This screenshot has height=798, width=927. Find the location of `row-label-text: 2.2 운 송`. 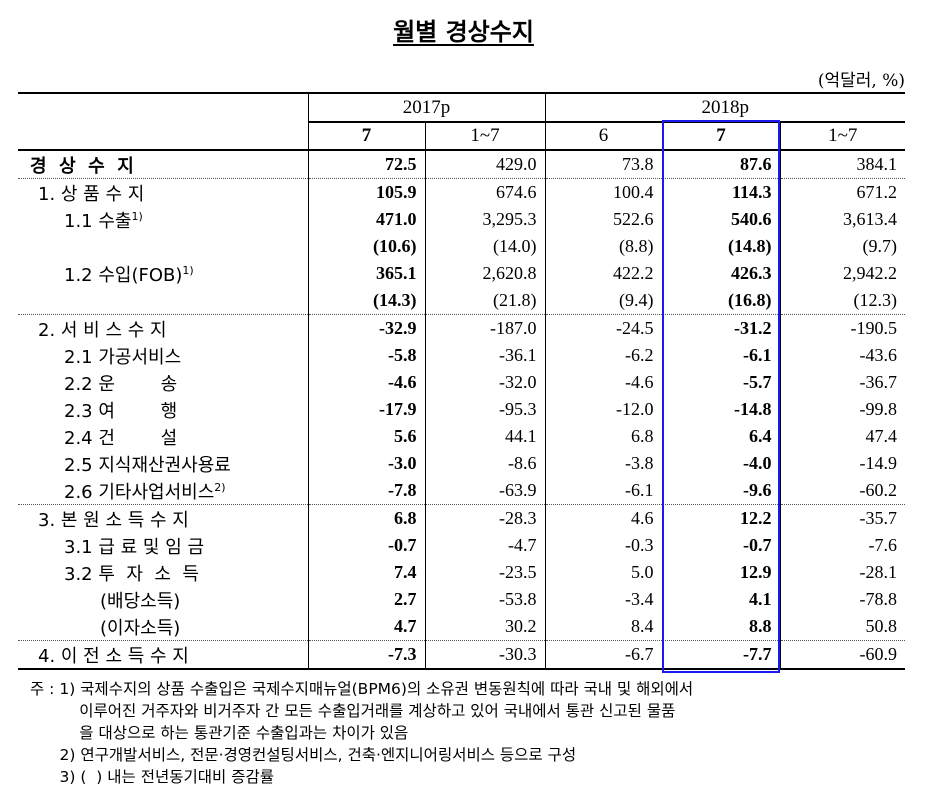

row-label-text: 2.2 운 송 is located at coordinates (121, 384).